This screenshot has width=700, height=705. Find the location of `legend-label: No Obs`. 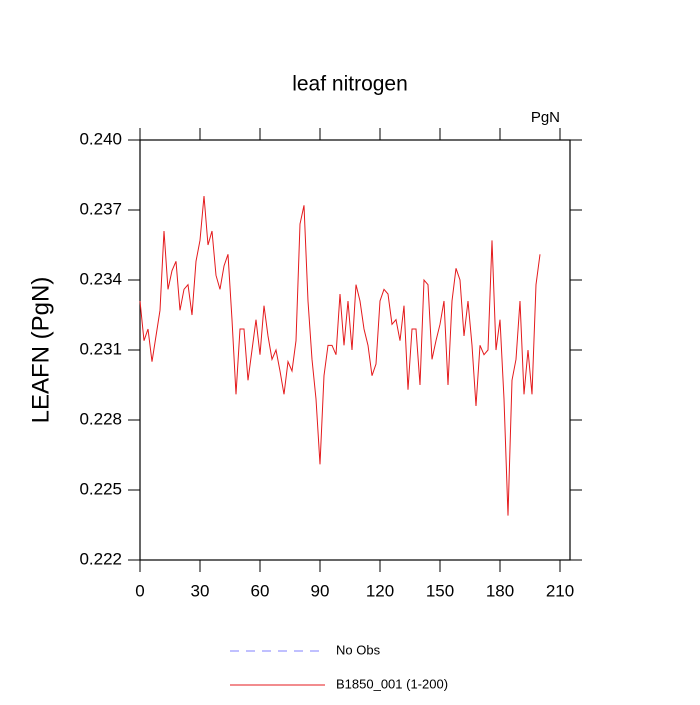

legend-label: No Obs is located at coordinates (358, 649).